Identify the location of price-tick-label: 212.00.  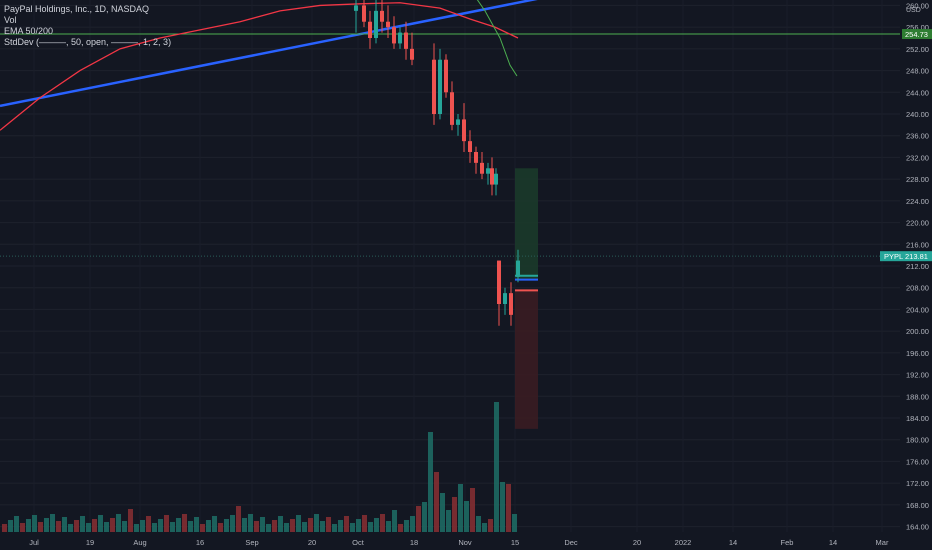
(917, 266).